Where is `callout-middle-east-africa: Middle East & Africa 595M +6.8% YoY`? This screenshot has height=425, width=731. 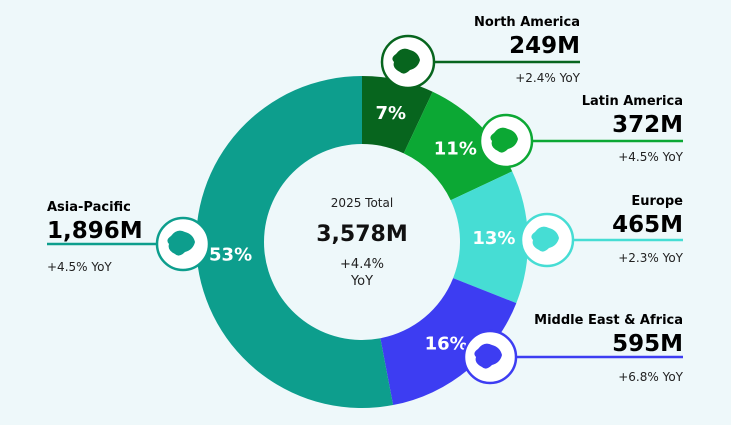 callout-middle-east-africa: Middle East & Africa 595M +6.8% YoY is located at coordinates (573, 349).